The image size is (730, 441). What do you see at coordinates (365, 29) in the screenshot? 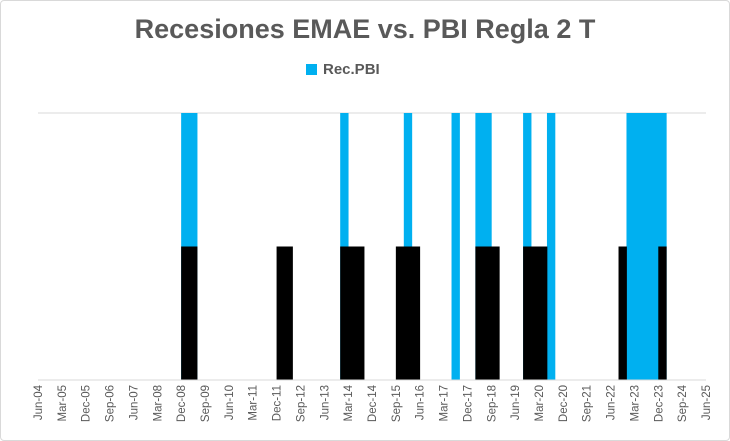
I see `chart-title: Recesiones EMAE vs. PBI Regla 2 T` at bounding box center [365, 29].